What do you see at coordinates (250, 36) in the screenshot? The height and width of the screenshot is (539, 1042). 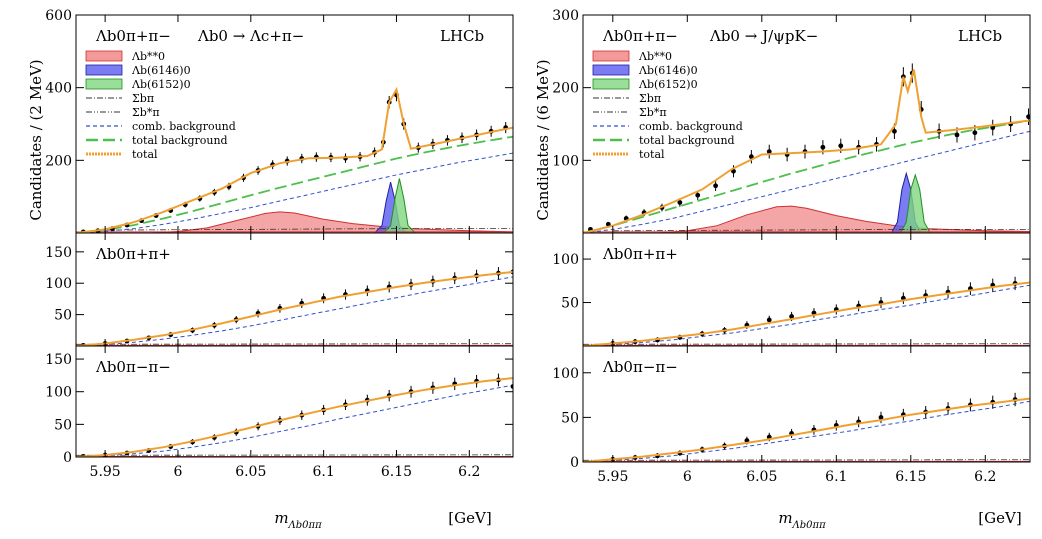 I see `decay-label: Λb0 → Λc+π−` at bounding box center [250, 36].